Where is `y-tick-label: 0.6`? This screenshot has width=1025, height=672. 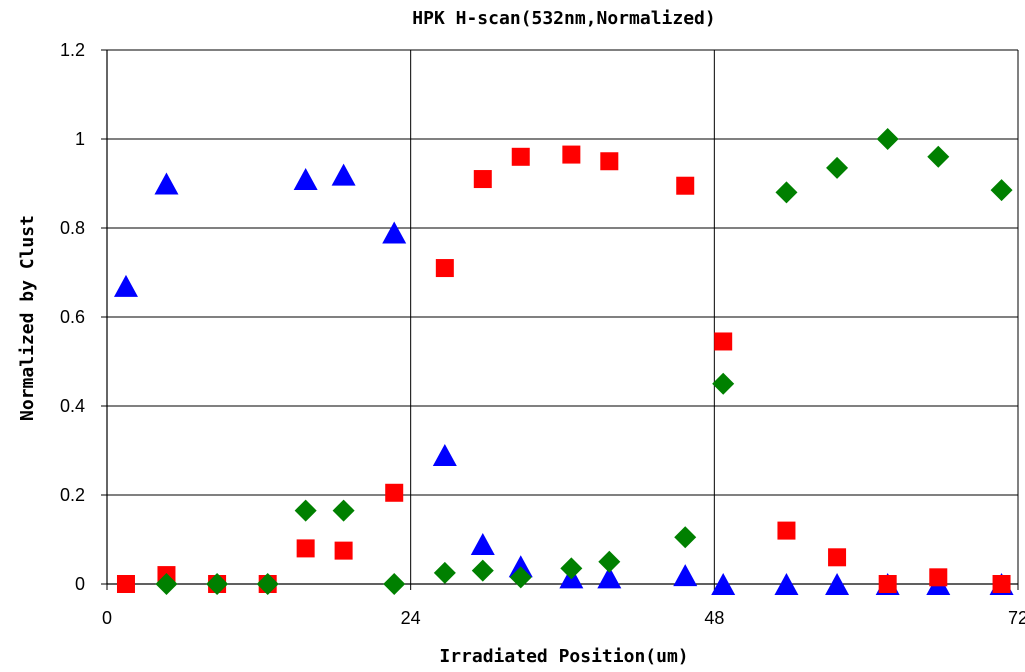 y-tick-label: 0.6 is located at coordinates (72, 317).